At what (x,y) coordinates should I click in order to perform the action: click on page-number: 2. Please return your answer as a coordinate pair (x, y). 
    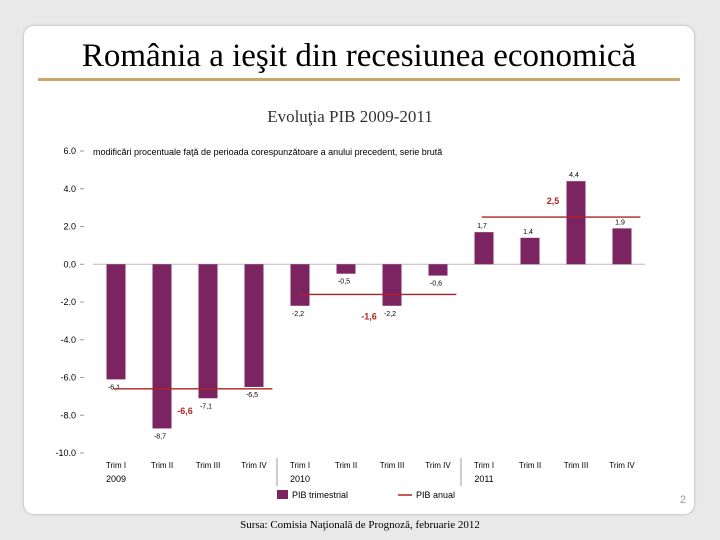
    Looking at the image, I should click on (682, 500).